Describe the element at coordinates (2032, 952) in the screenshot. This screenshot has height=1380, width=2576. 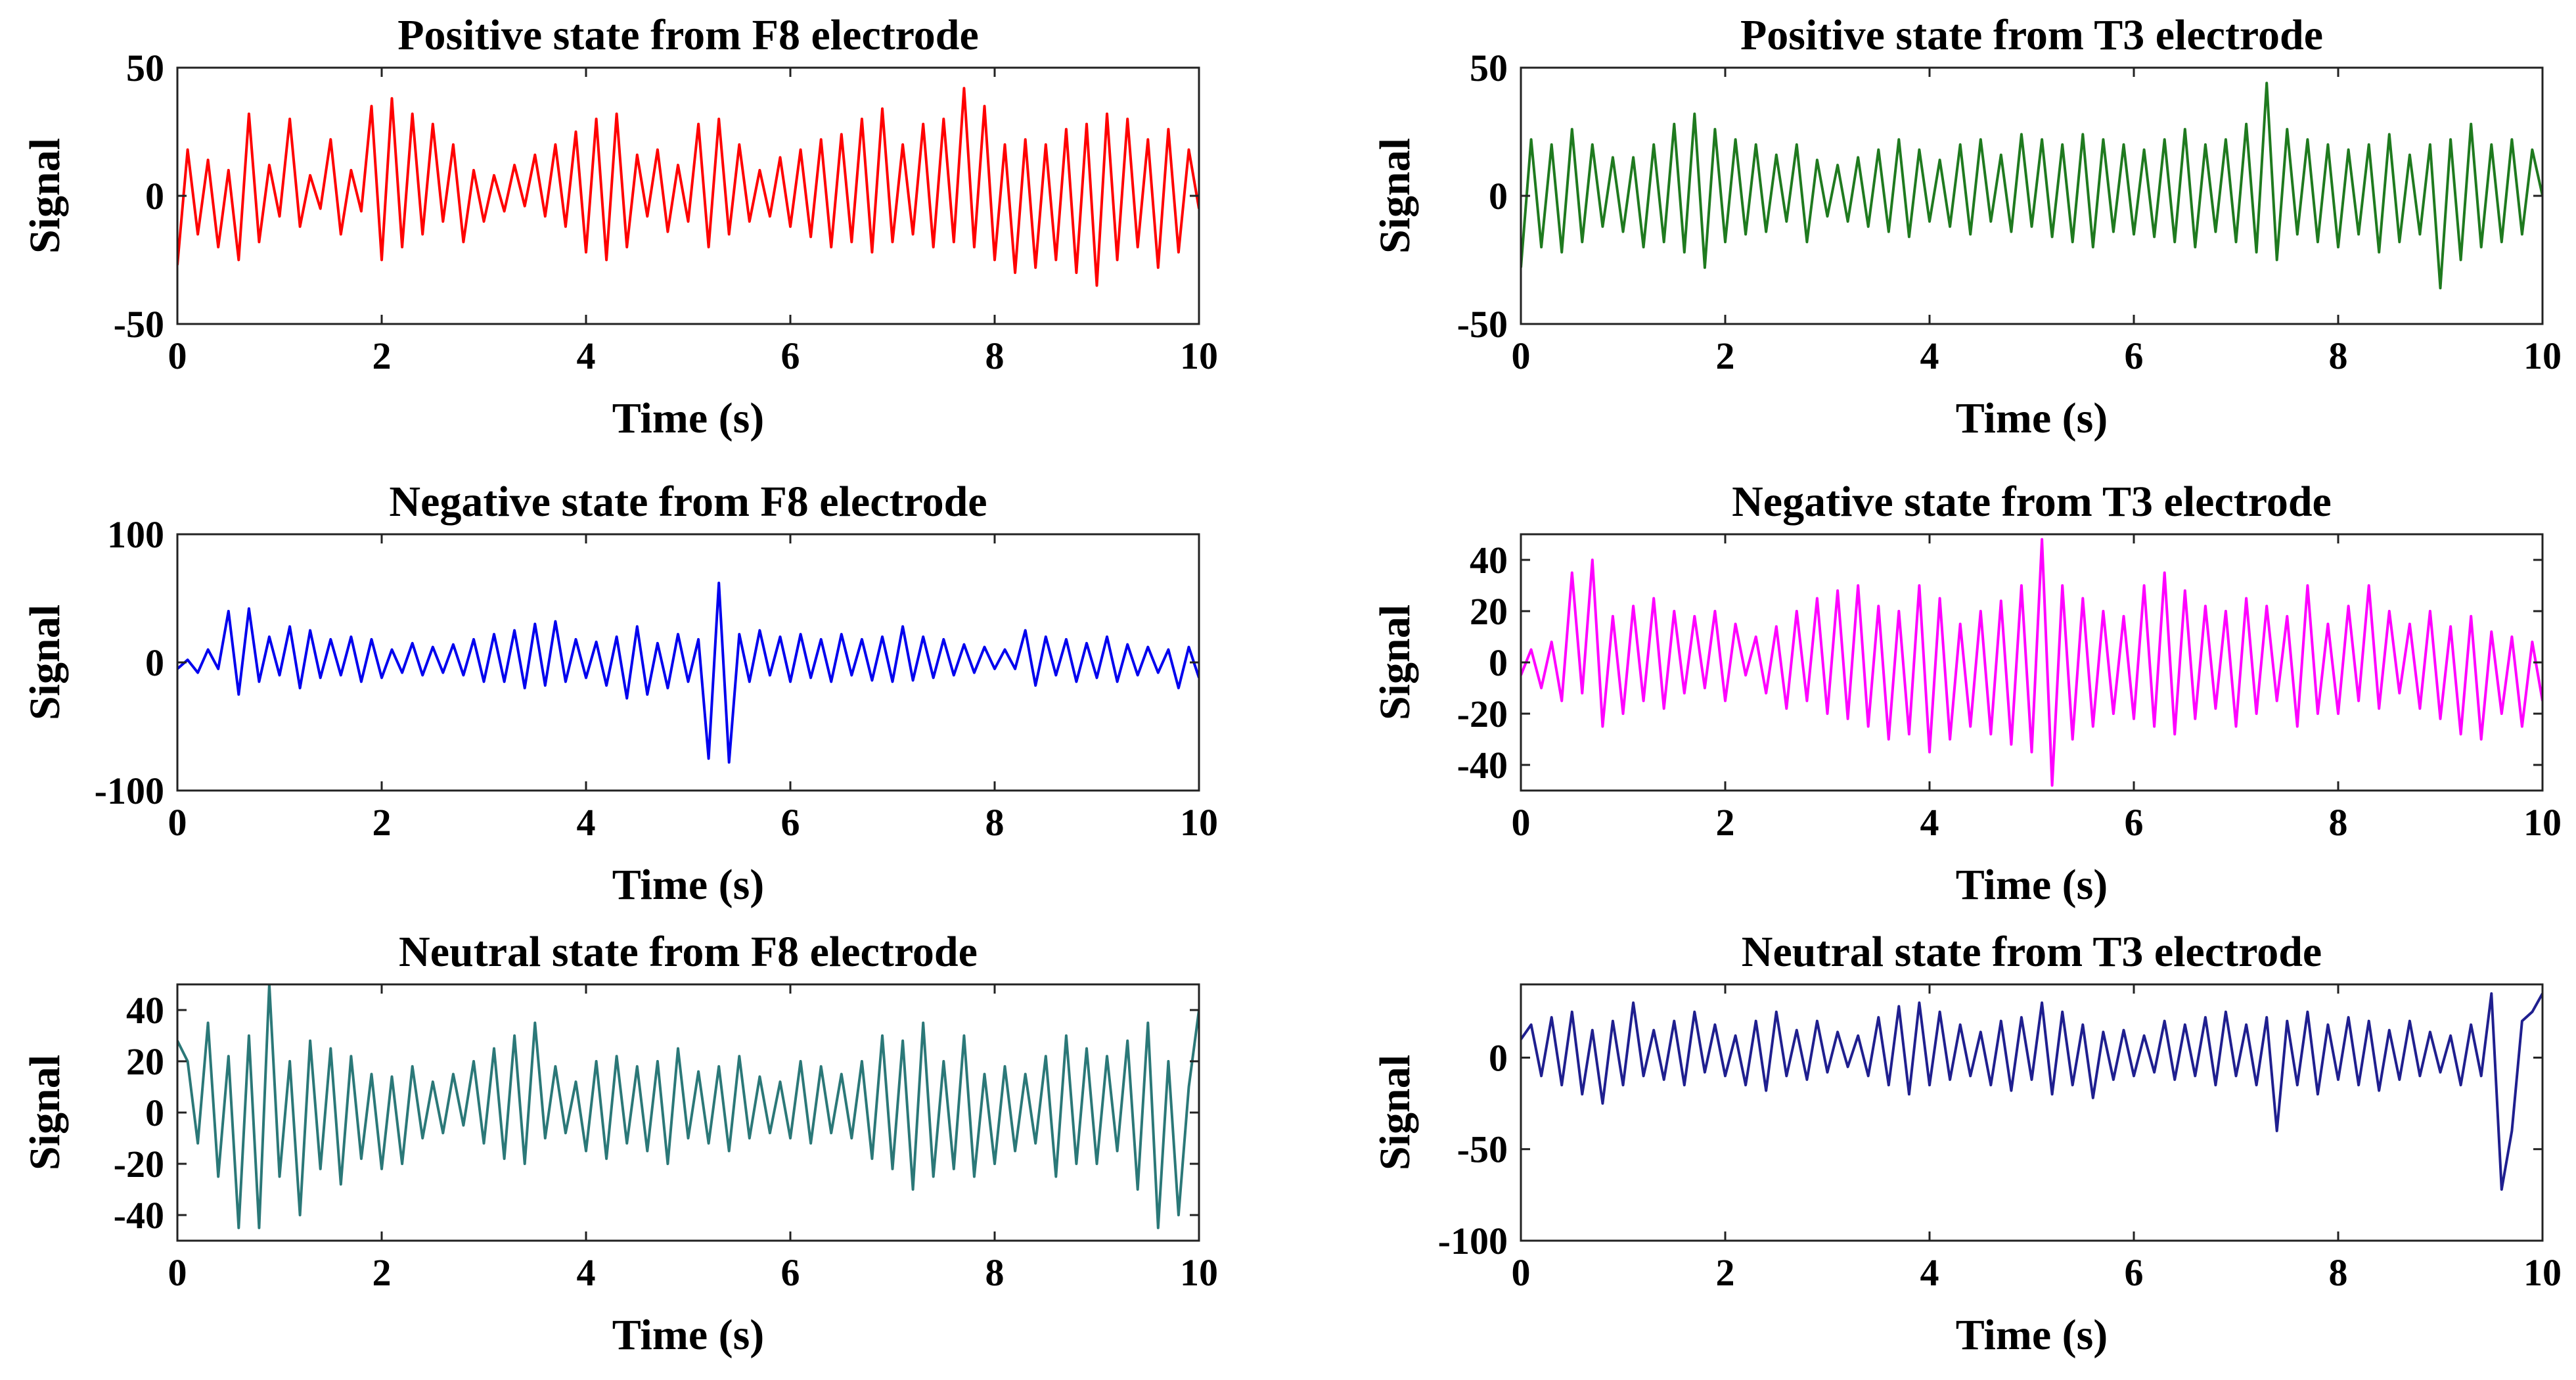
I see `subplot-title: Neutral state from T3 electrode` at that location.